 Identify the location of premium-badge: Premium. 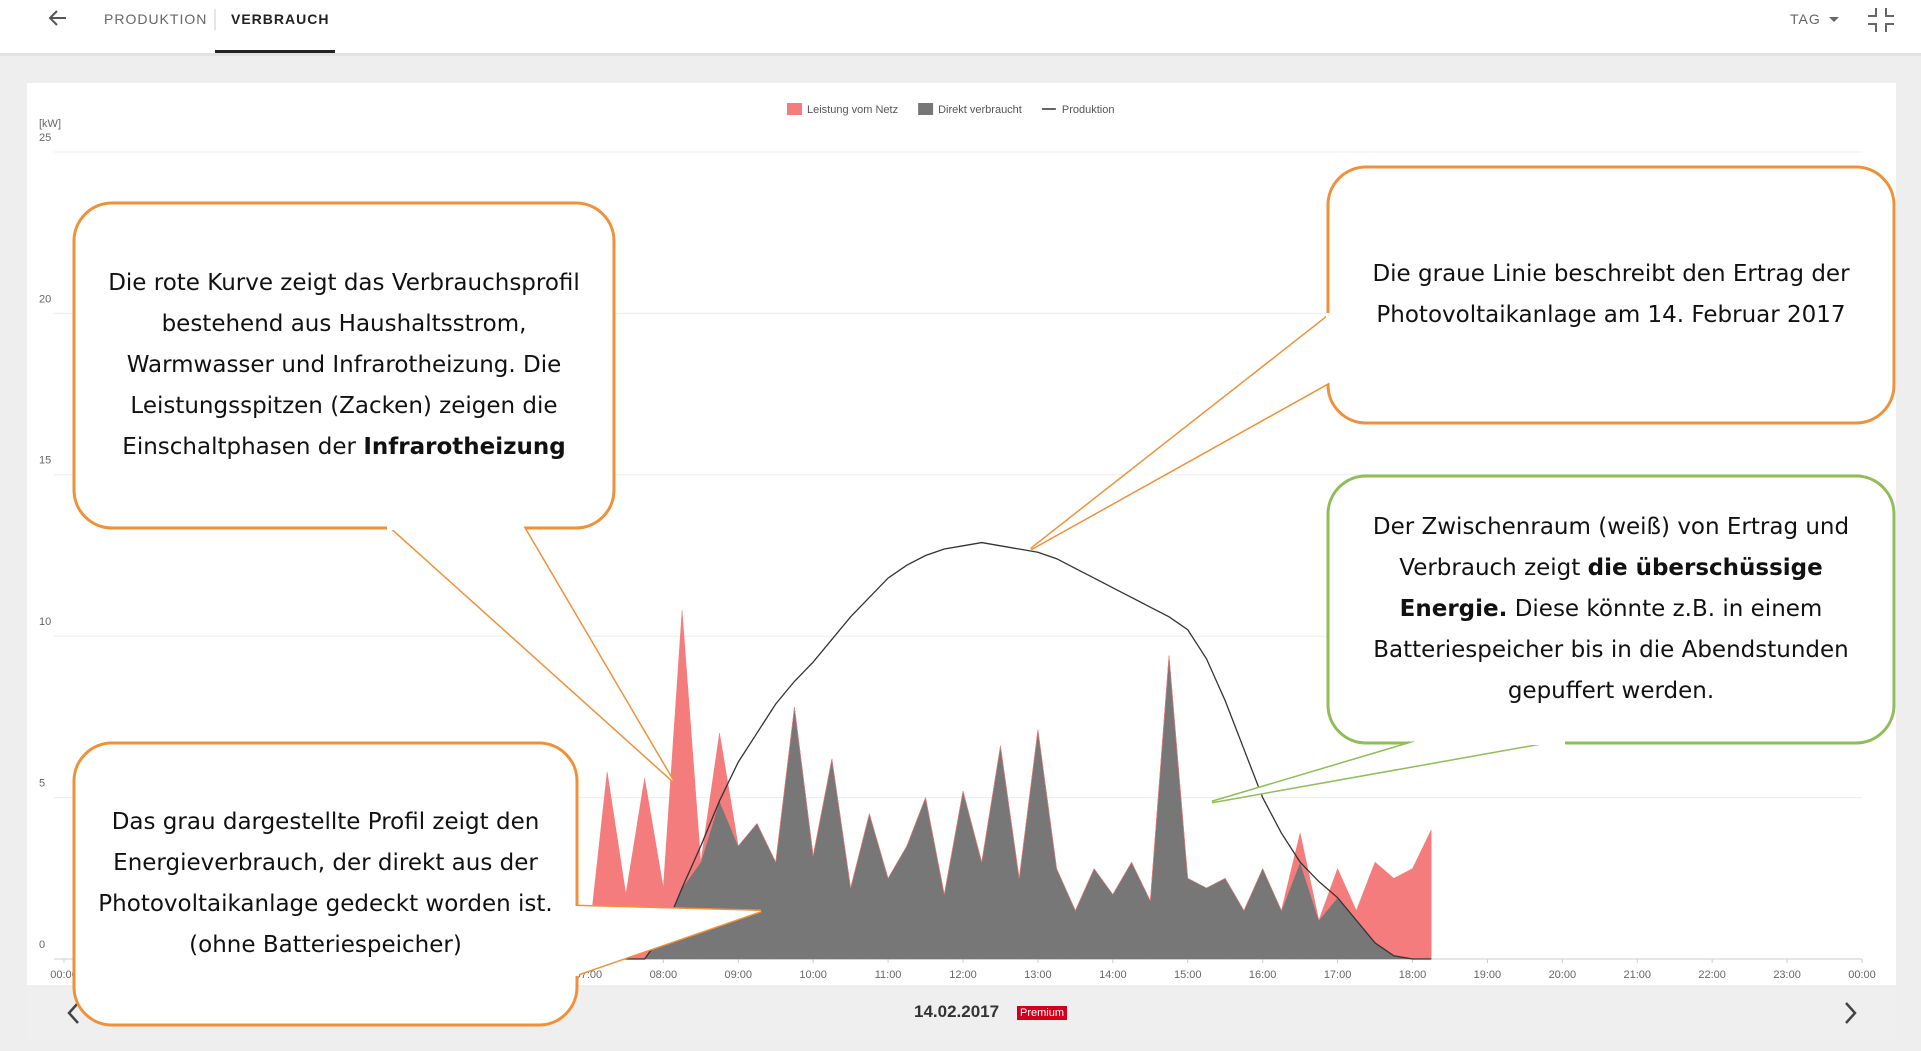
(1042, 1013).